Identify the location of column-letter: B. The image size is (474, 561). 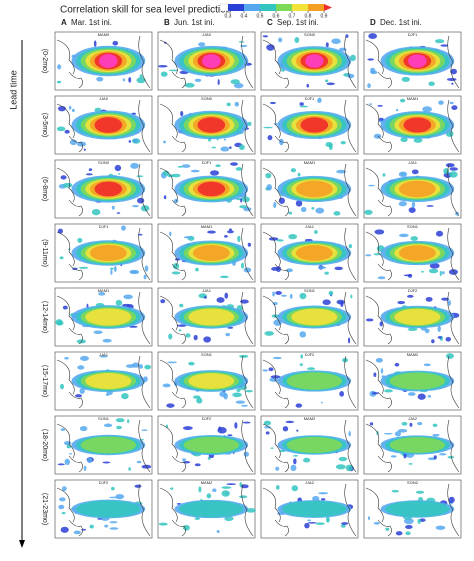
(167, 22).